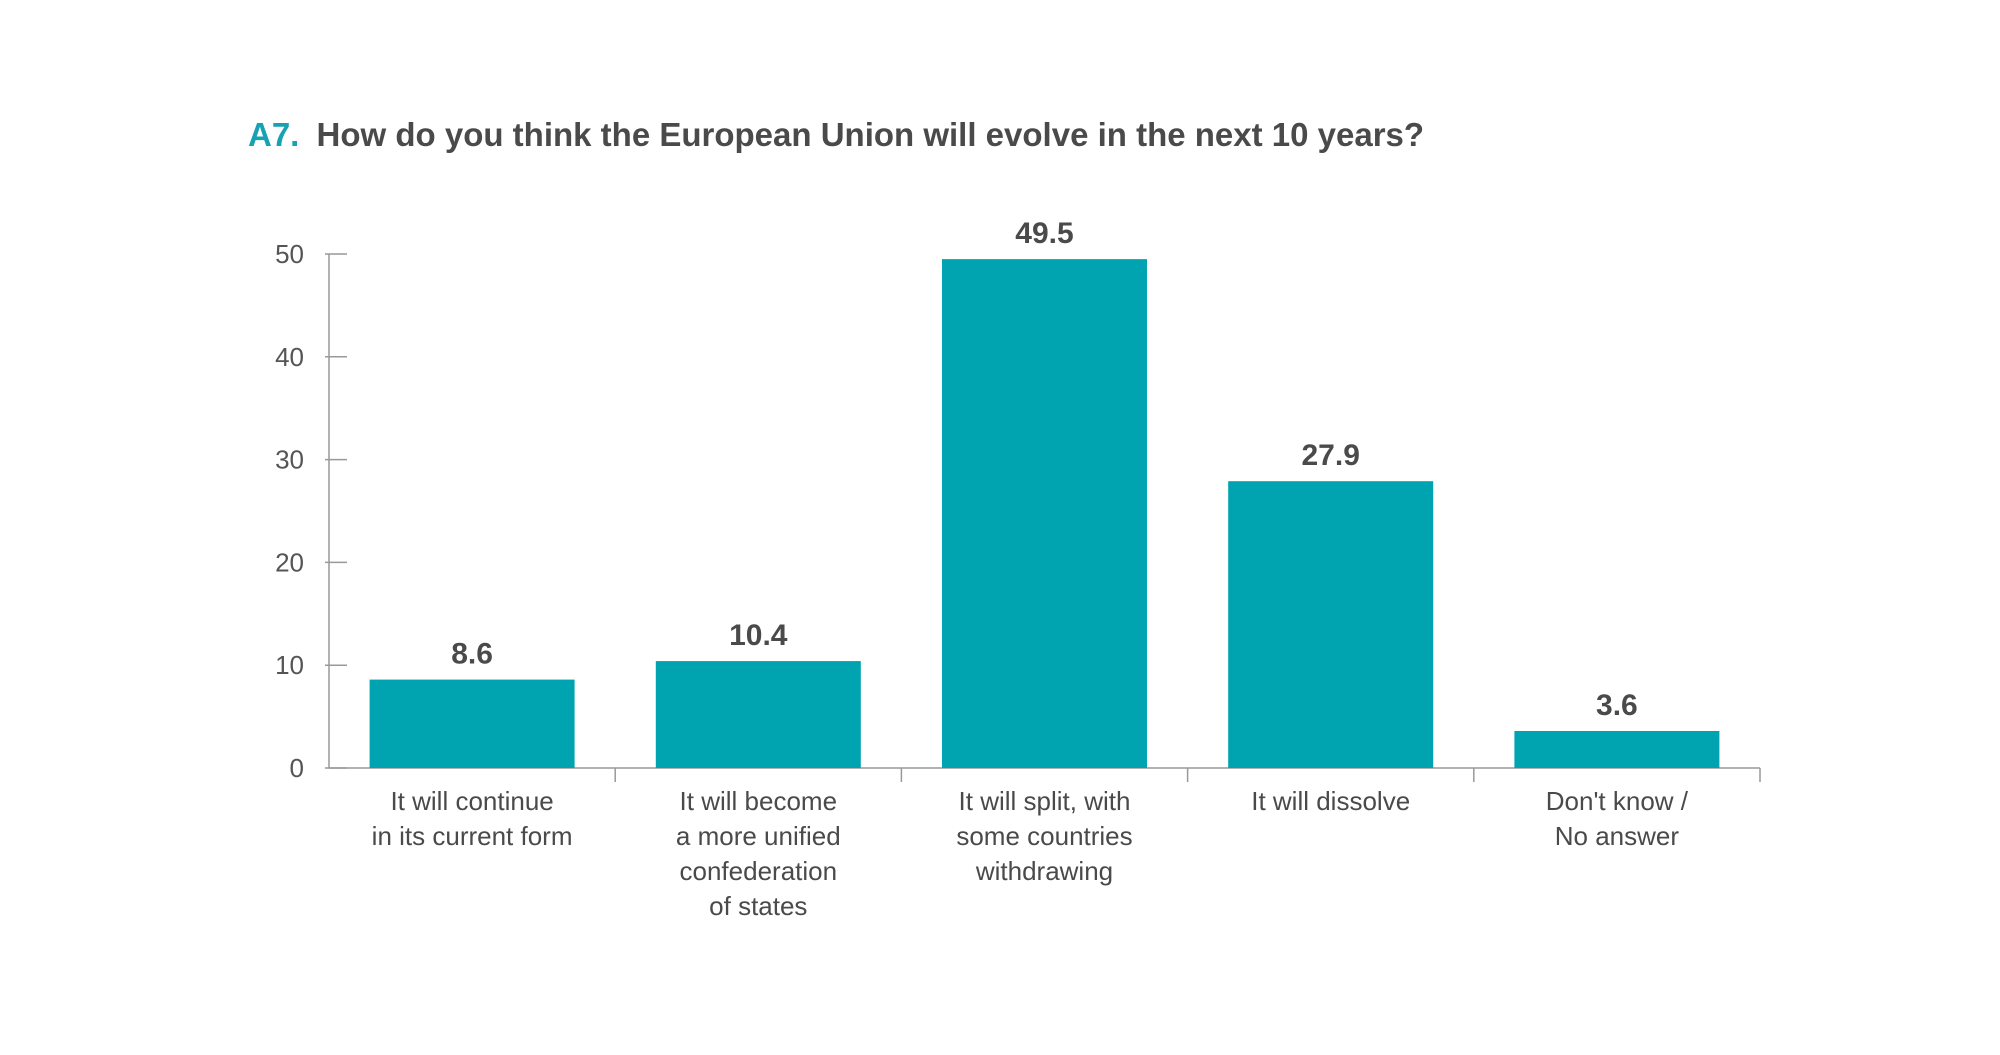 The image size is (2000, 1055). Describe the element at coordinates (289, 460) in the screenshot. I see `y-tick-label: 30` at that location.